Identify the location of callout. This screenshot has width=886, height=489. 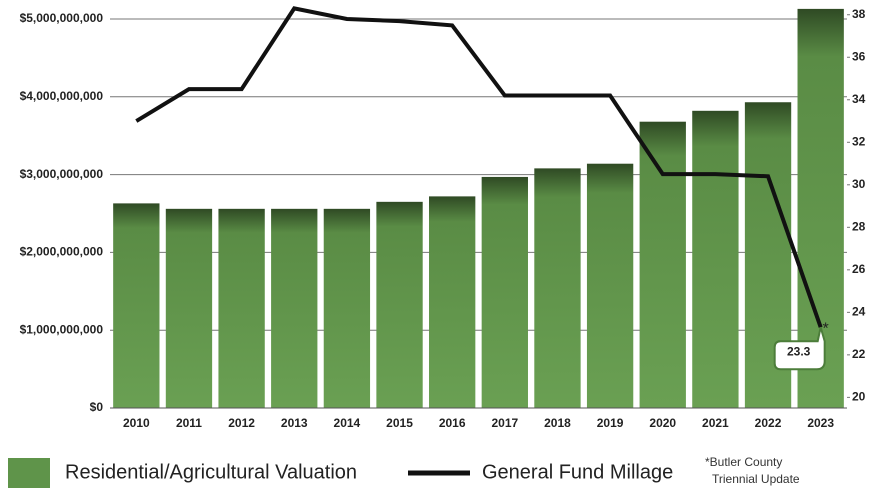
(799, 348).